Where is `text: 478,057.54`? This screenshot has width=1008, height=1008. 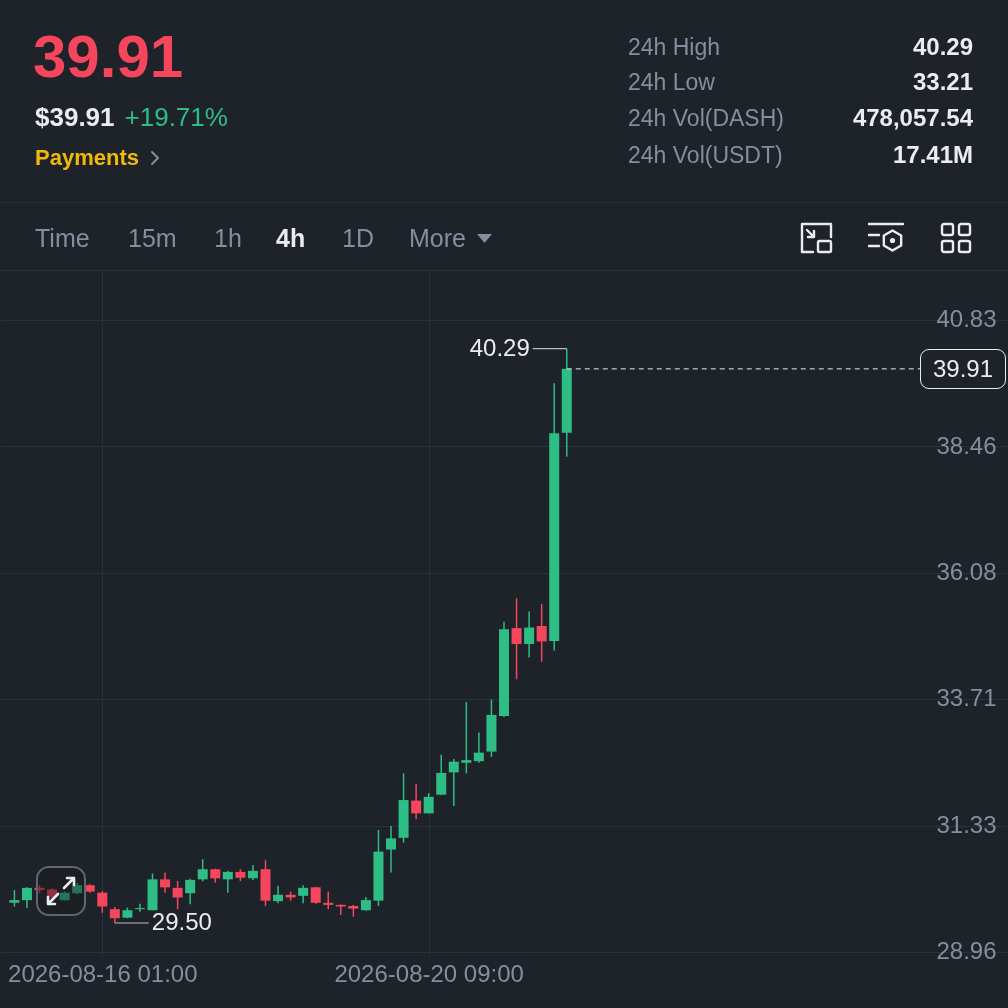 text: 478,057.54 is located at coordinates (912, 117).